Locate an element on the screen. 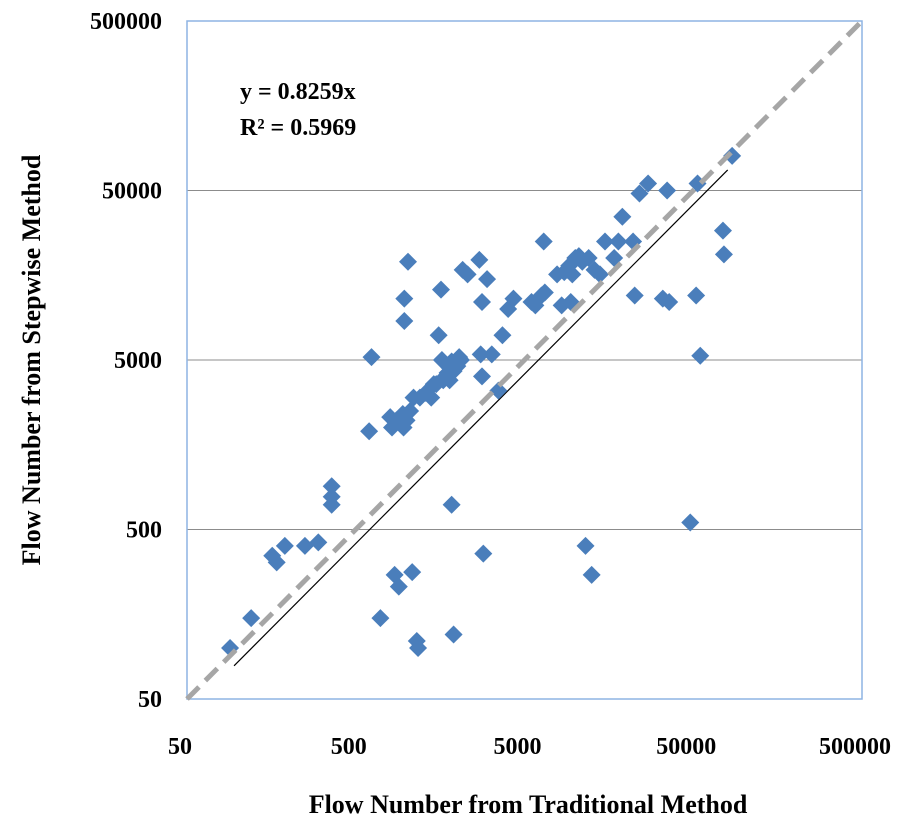 This screenshot has width=918, height=822. y-tick-label: 50 is located at coordinates (150, 700).